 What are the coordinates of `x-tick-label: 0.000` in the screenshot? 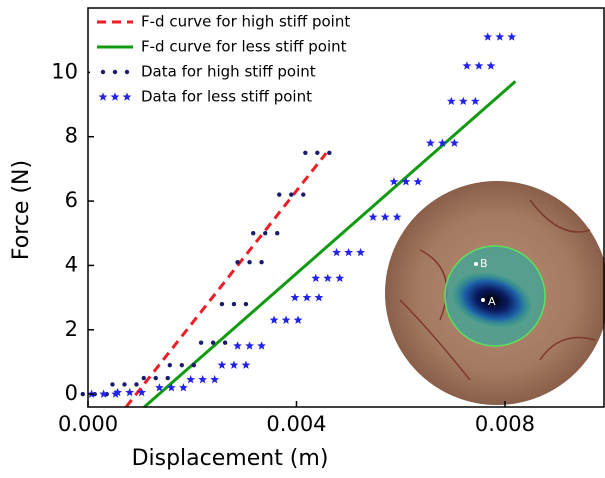 It's located at (88, 424).